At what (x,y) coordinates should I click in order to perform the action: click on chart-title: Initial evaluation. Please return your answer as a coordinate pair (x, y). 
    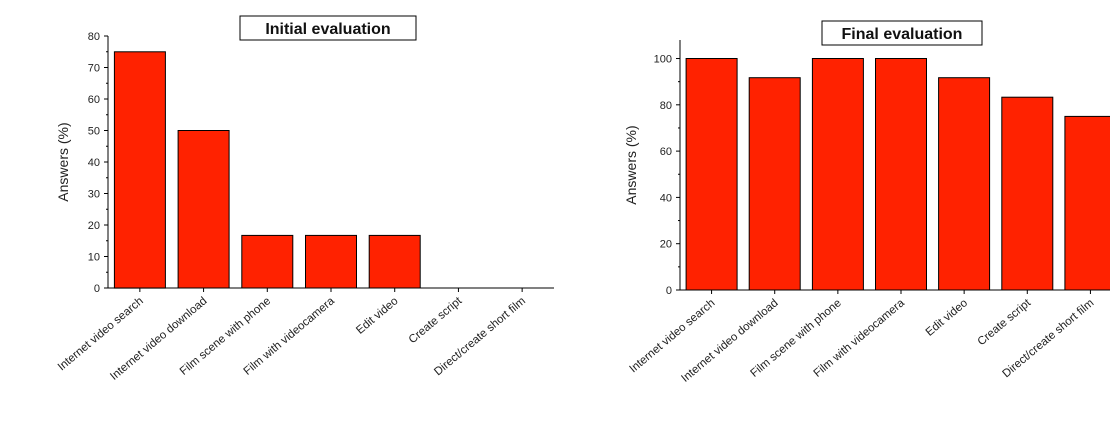
    Looking at the image, I should click on (327, 29).